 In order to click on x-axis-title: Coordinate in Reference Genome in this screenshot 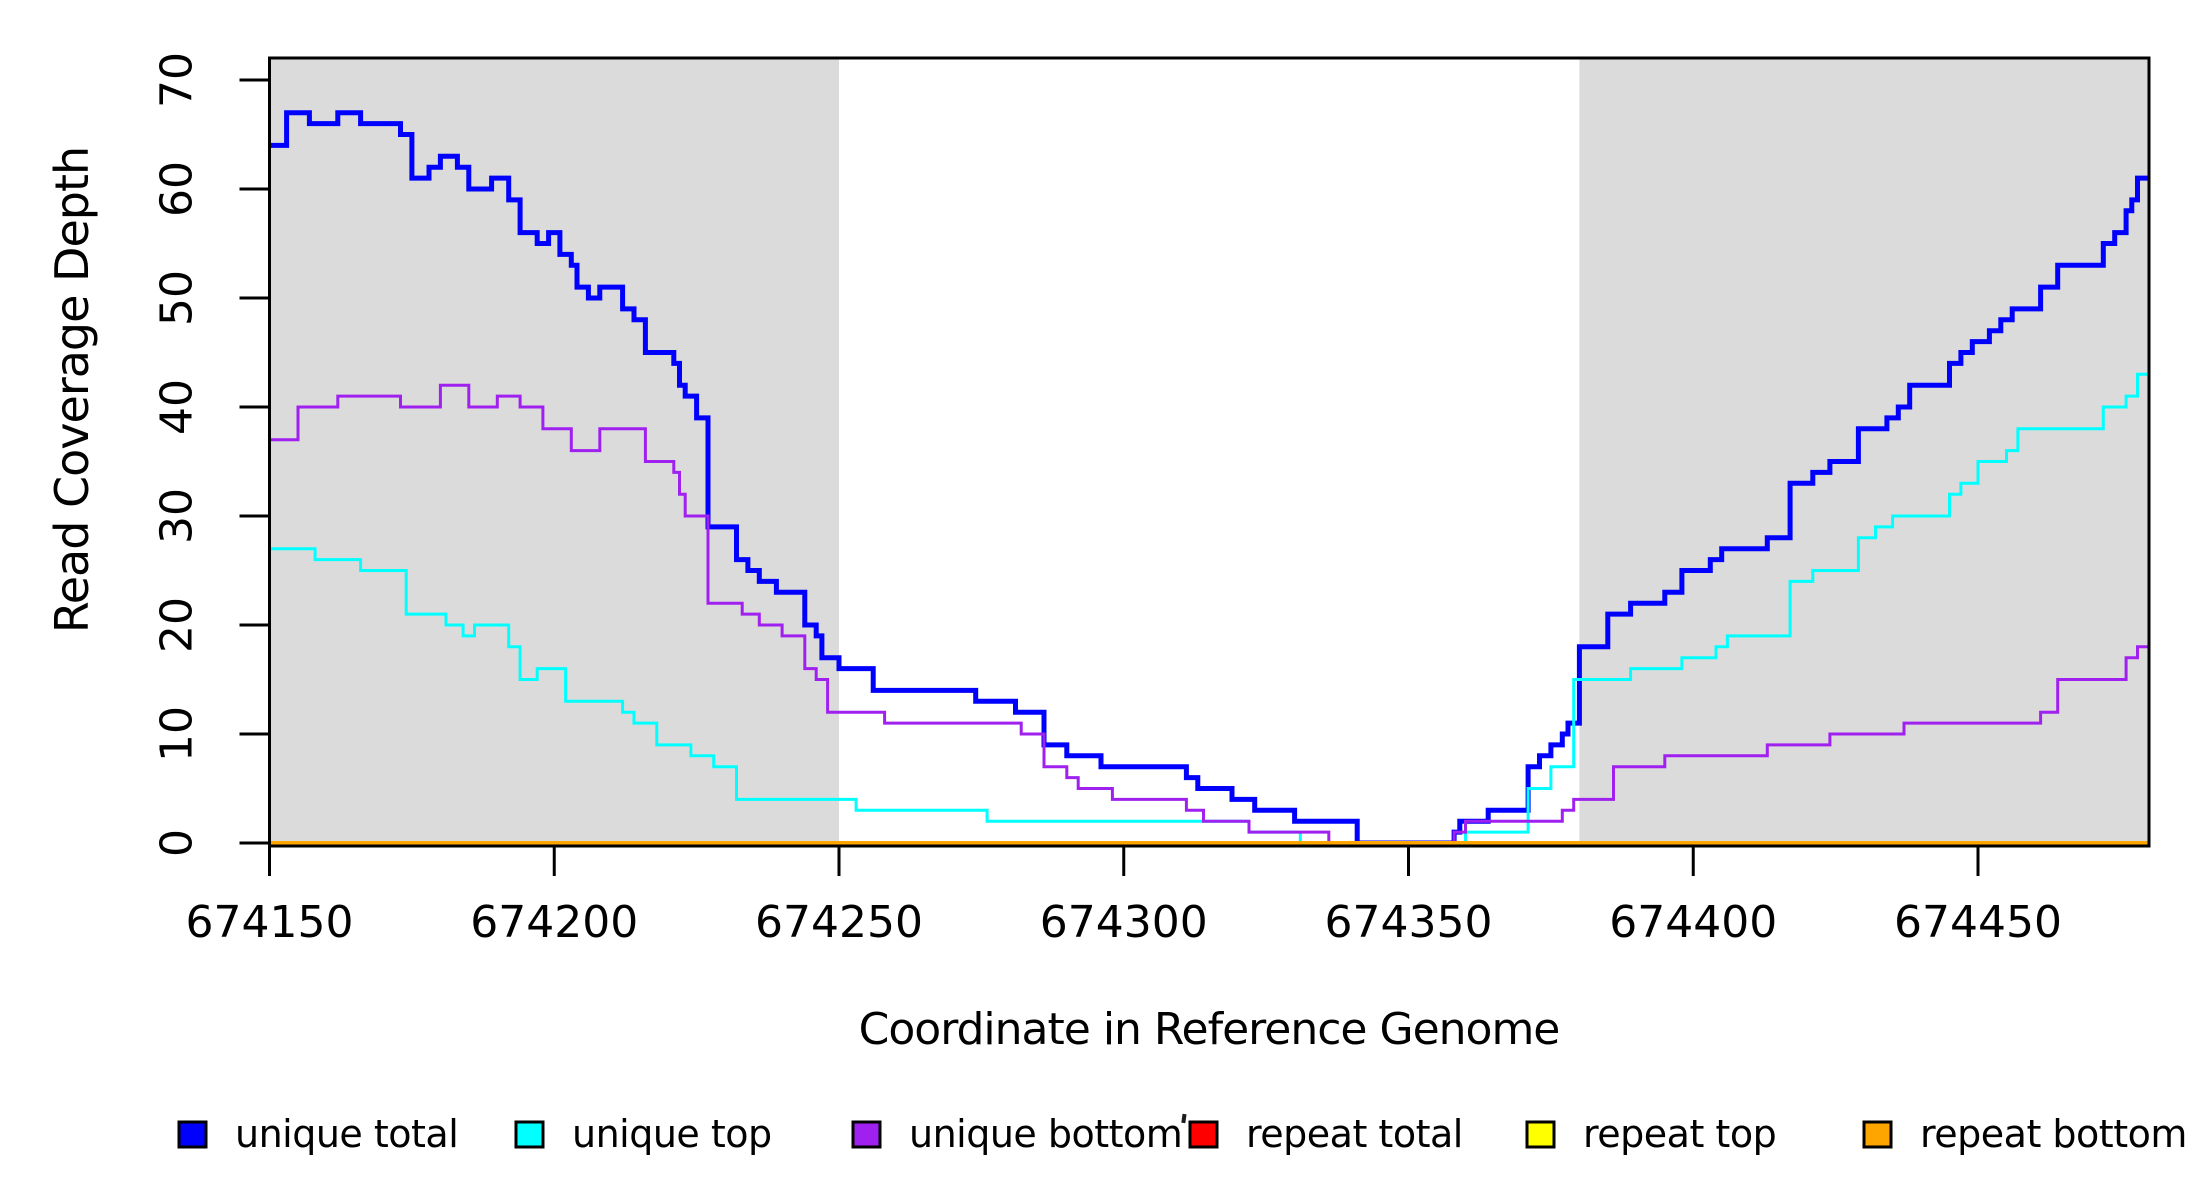, I will do `click(1209, 1029)`.